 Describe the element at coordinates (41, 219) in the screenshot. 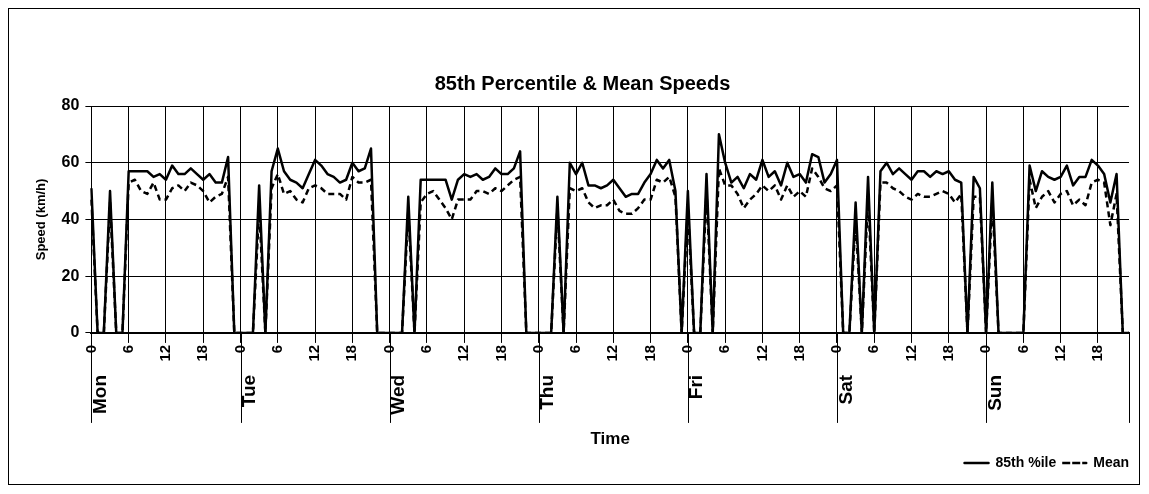

I see `y-axis-title: Speed (km/h)` at that location.